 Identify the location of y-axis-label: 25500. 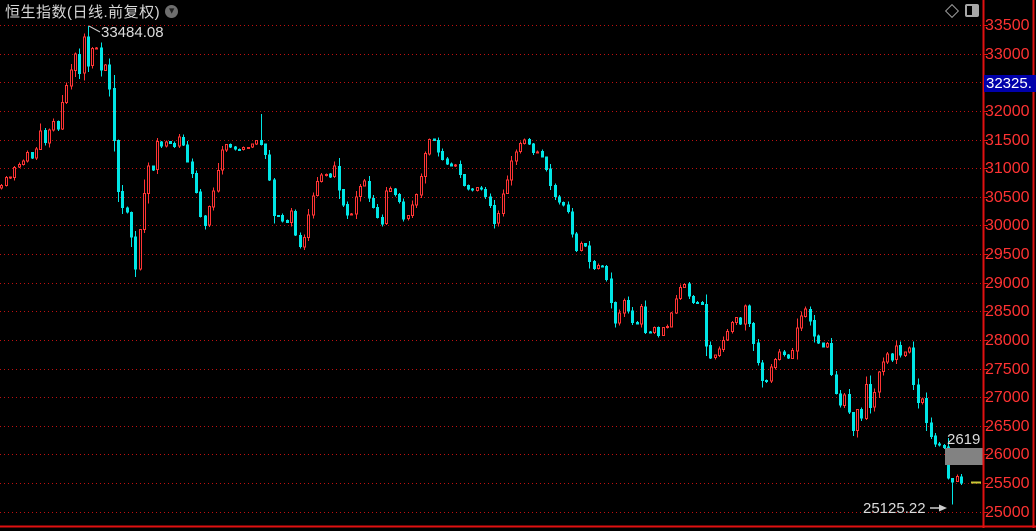
(1007, 483).